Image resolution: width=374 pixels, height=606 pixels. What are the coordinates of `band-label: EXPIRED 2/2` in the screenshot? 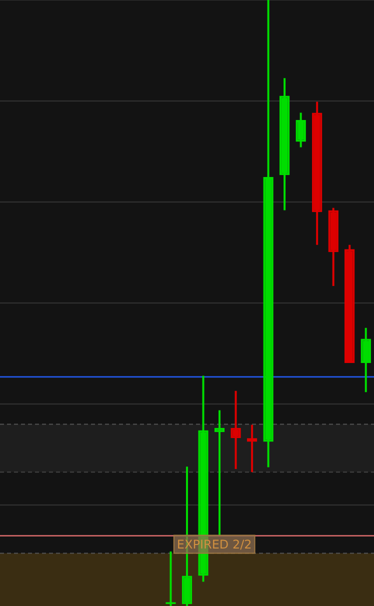 It's located at (214, 544).